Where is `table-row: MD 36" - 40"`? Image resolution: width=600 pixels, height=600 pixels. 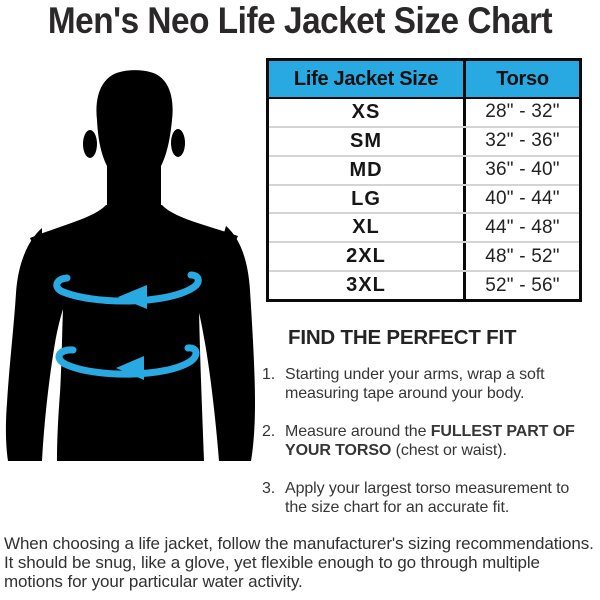
table-row: MD 36" - 40" is located at coordinates (424, 169).